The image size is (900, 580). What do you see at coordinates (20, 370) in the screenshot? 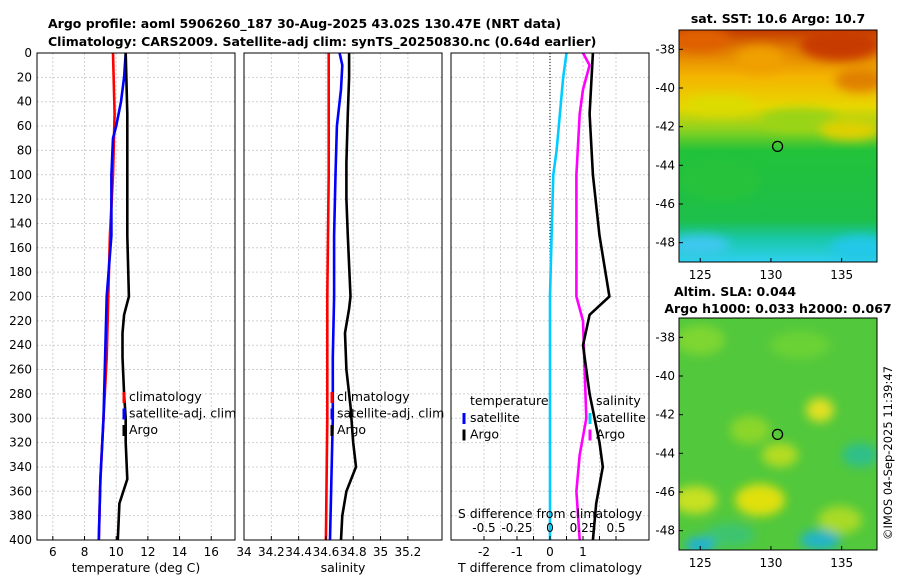
I see `y-tick-label: 260` at bounding box center [20, 370].